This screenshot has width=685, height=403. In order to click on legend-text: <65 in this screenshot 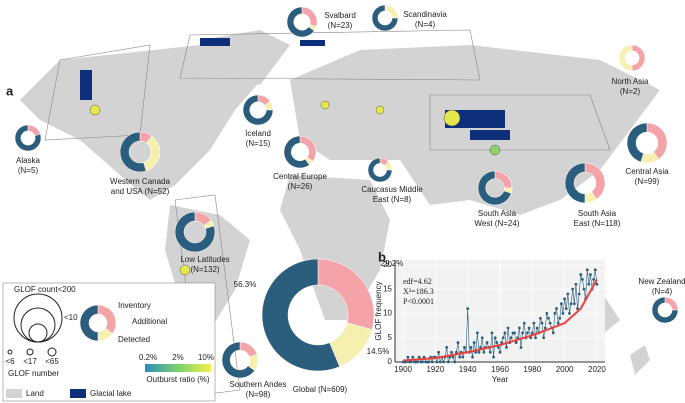, I will do `click(52, 361)`.